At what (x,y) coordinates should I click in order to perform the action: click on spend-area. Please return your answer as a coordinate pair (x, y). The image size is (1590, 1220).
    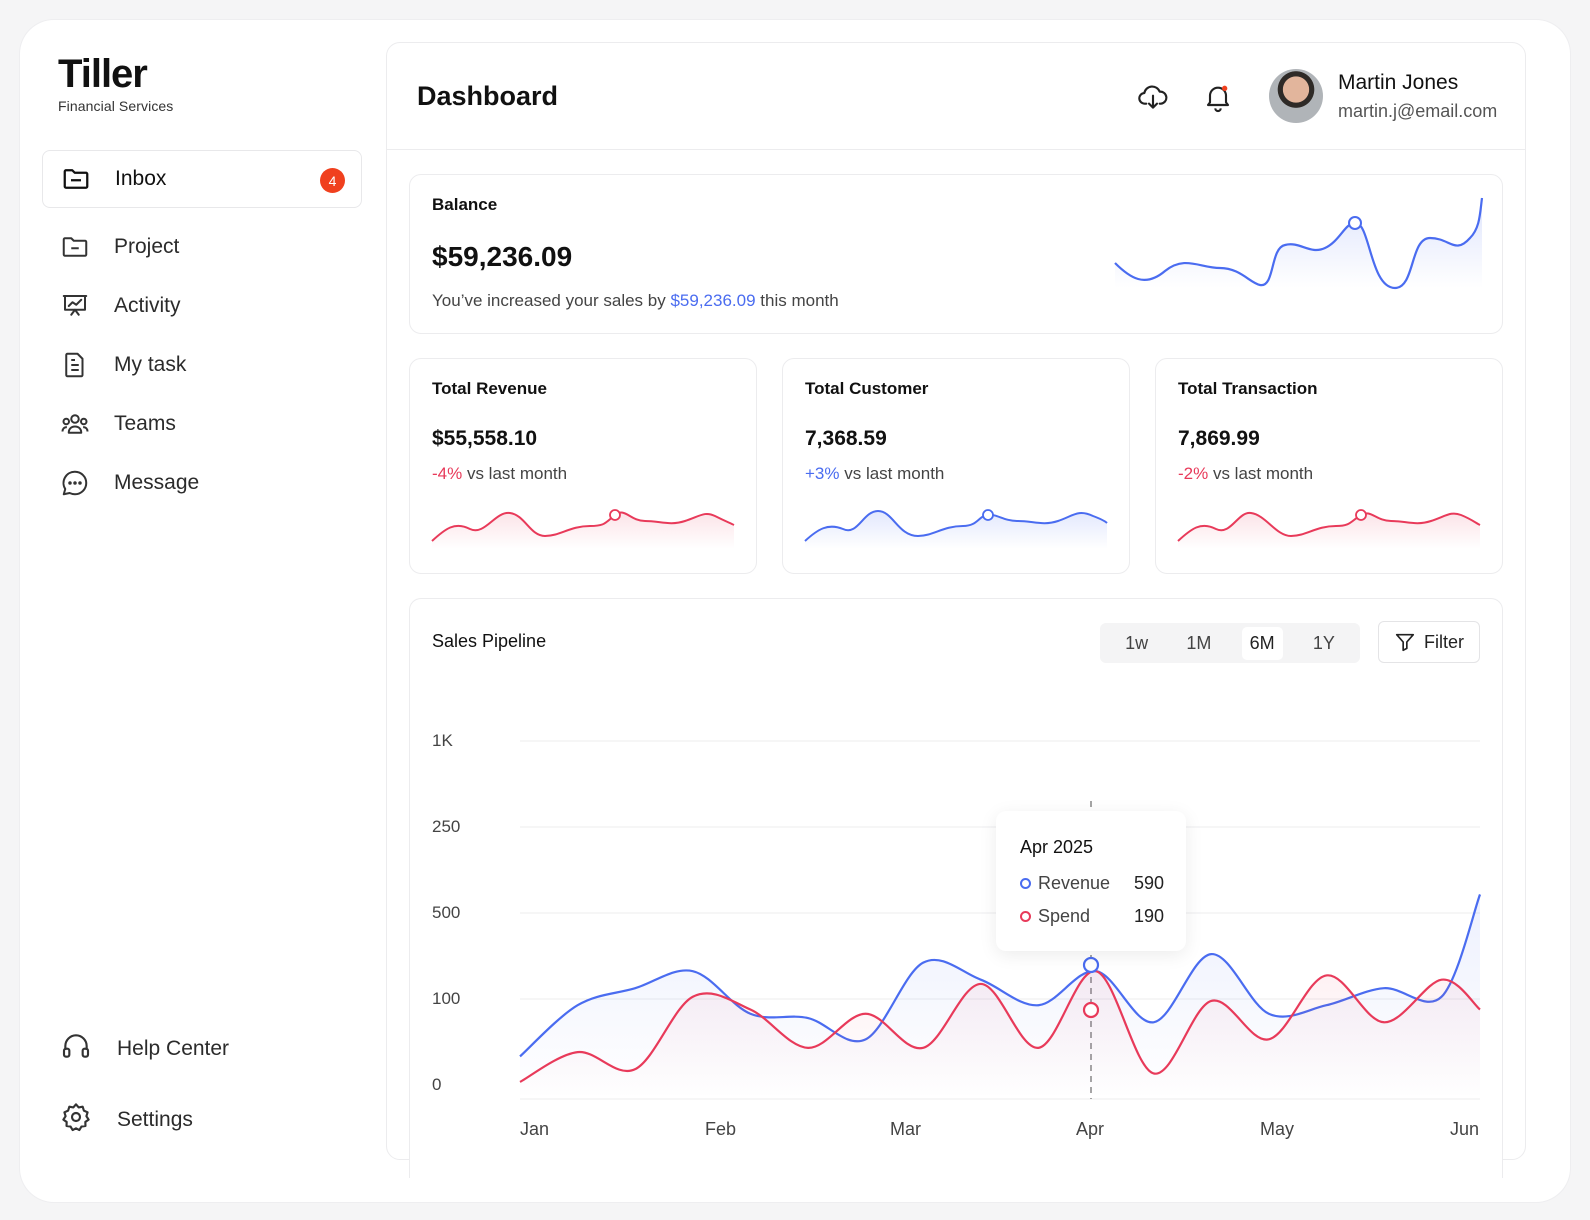
    Looking at the image, I should click on (1000, 1034).